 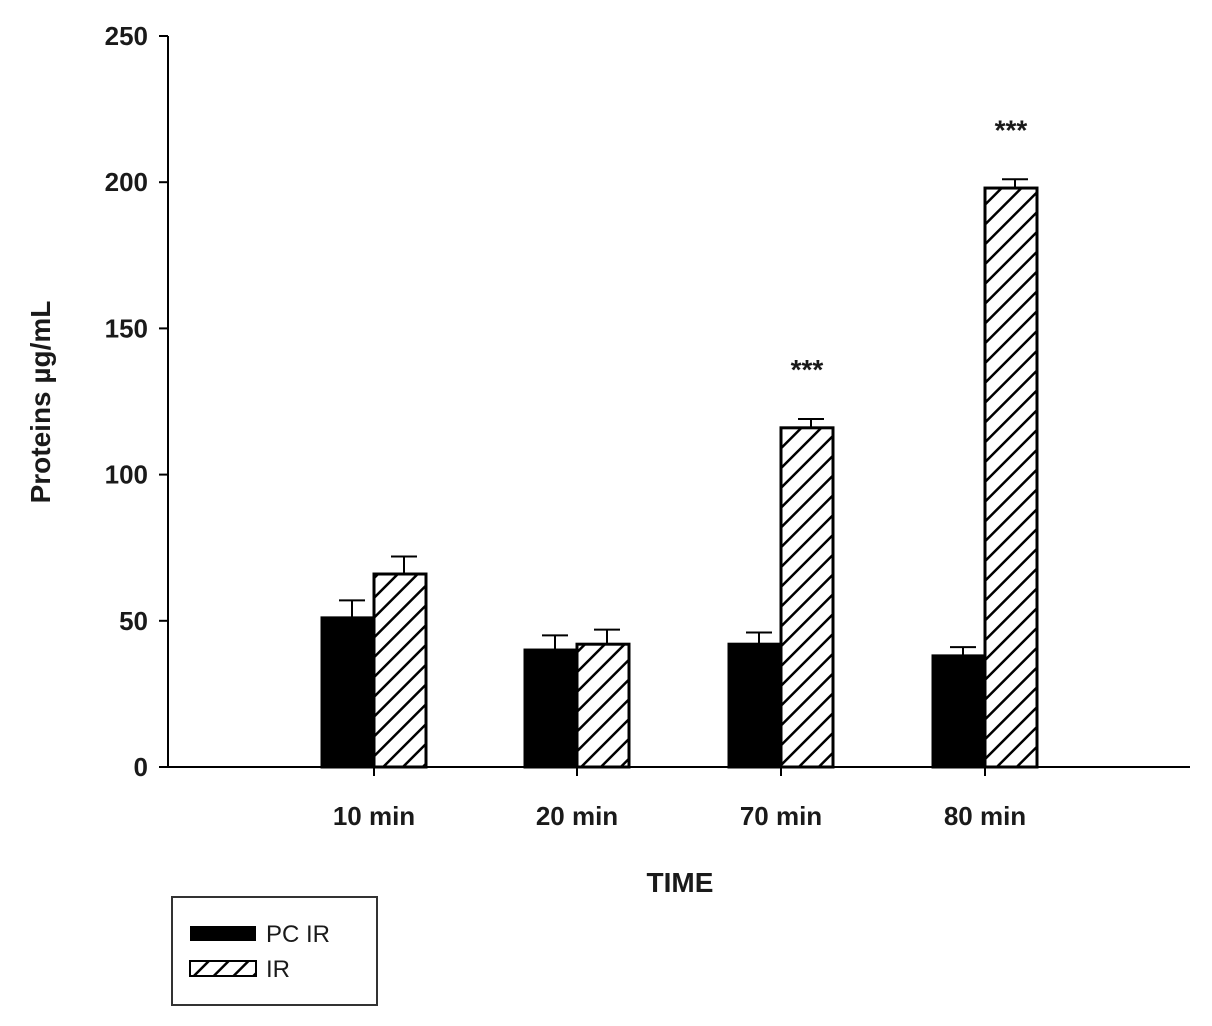 I want to click on legend-label-pc-ir: PC IR, so click(x=298, y=934).